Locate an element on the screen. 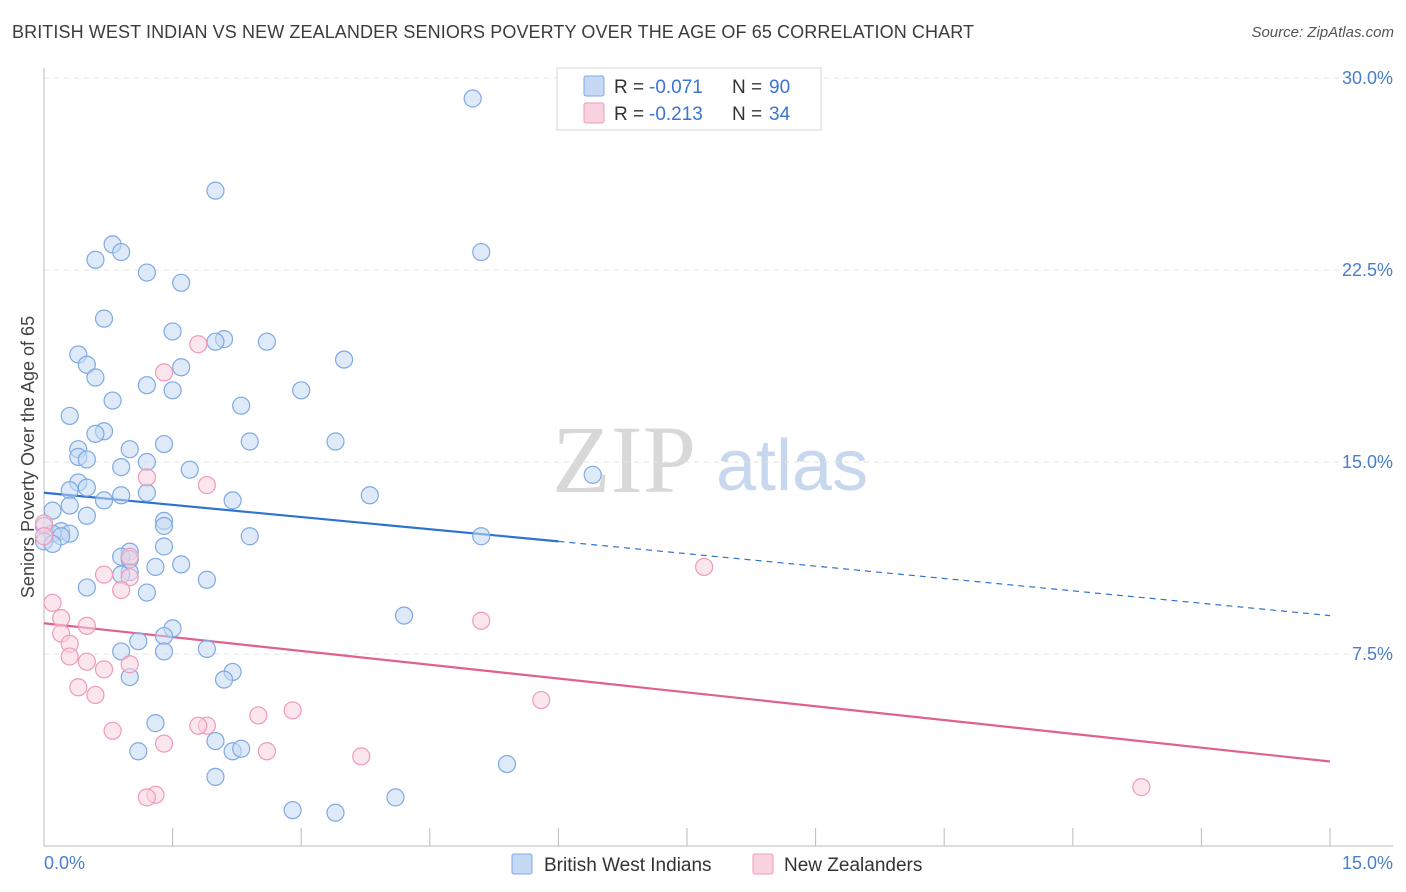 The height and width of the screenshot is (892, 1406). stats-n-label-pink: N = is located at coordinates (747, 114).